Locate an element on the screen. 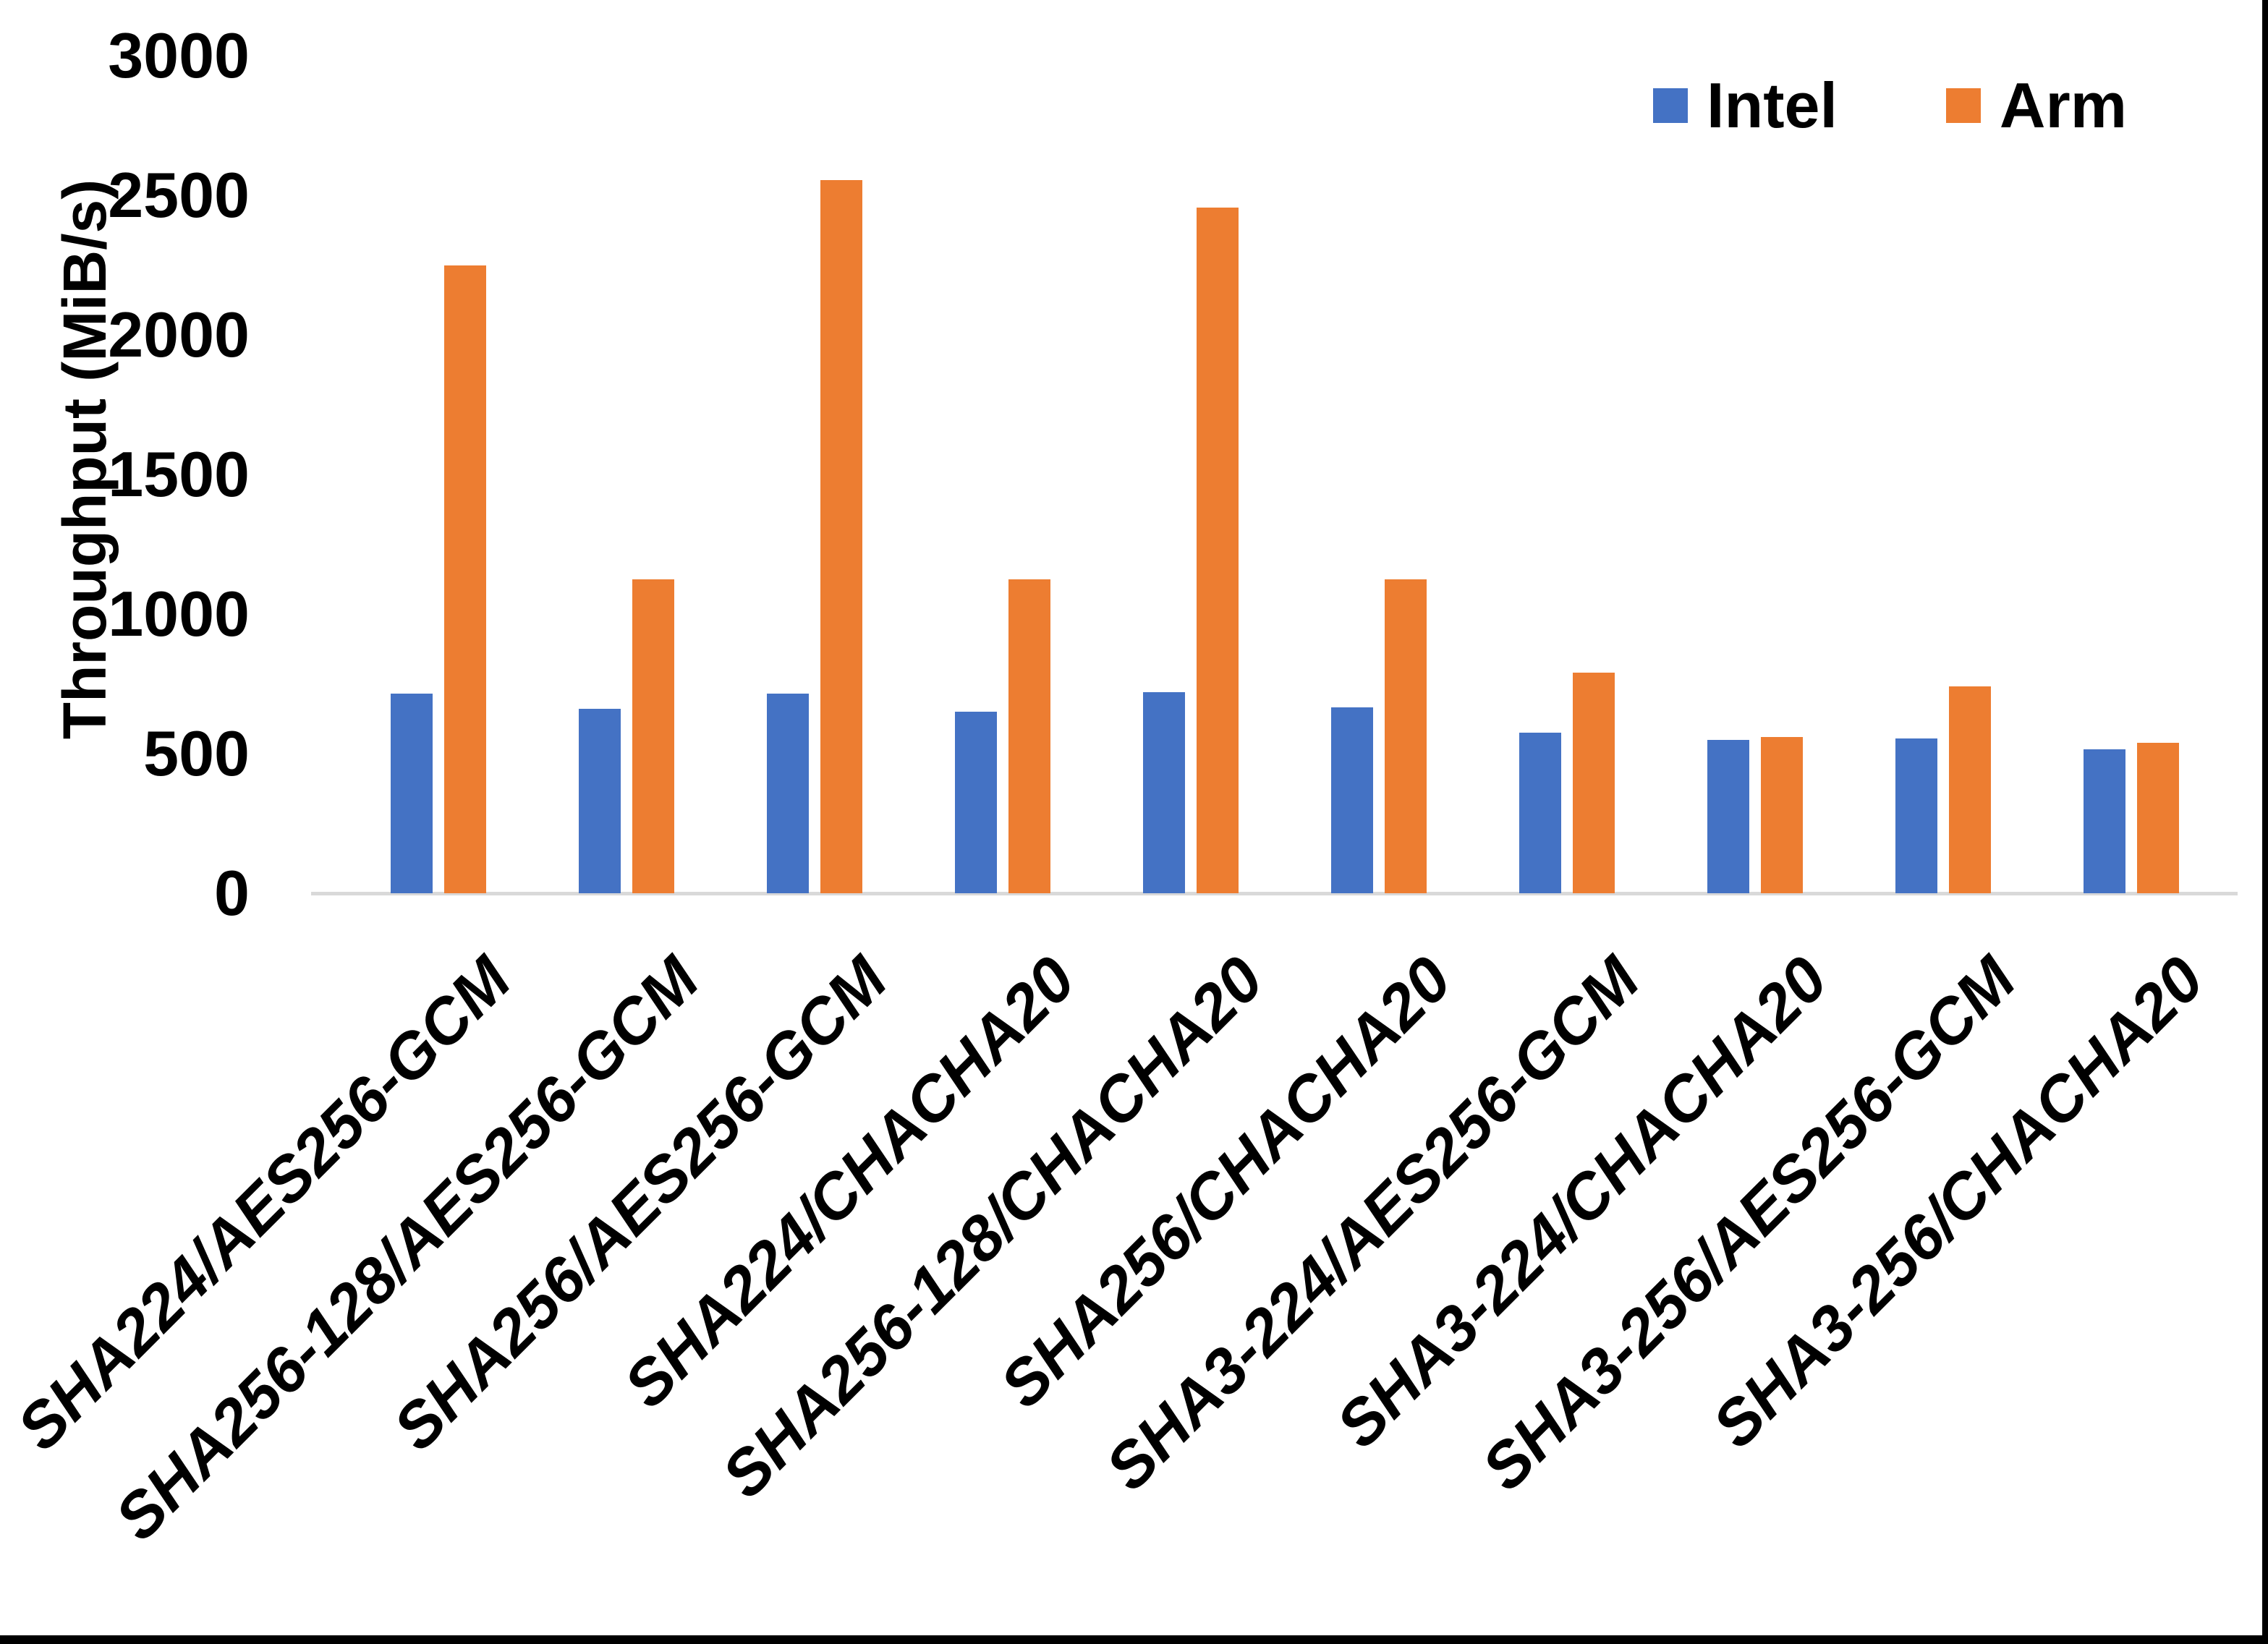 The width and height of the screenshot is (2268, 1644). y-tick-label: 0 is located at coordinates (232, 893).